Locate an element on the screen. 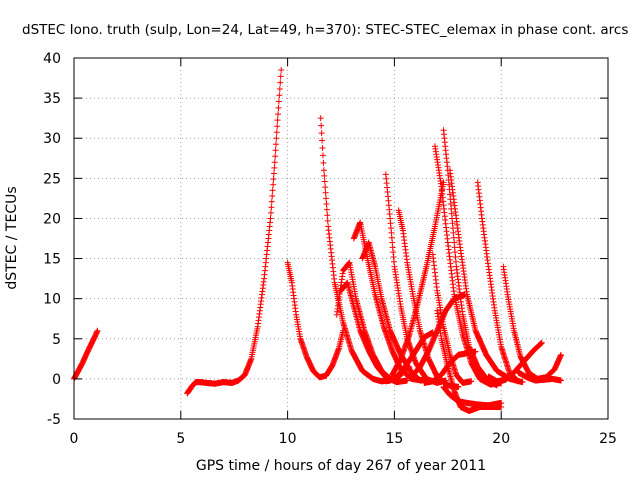 This screenshot has height=480, width=640. y-tick-label: 30 is located at coordinates (52, 139).